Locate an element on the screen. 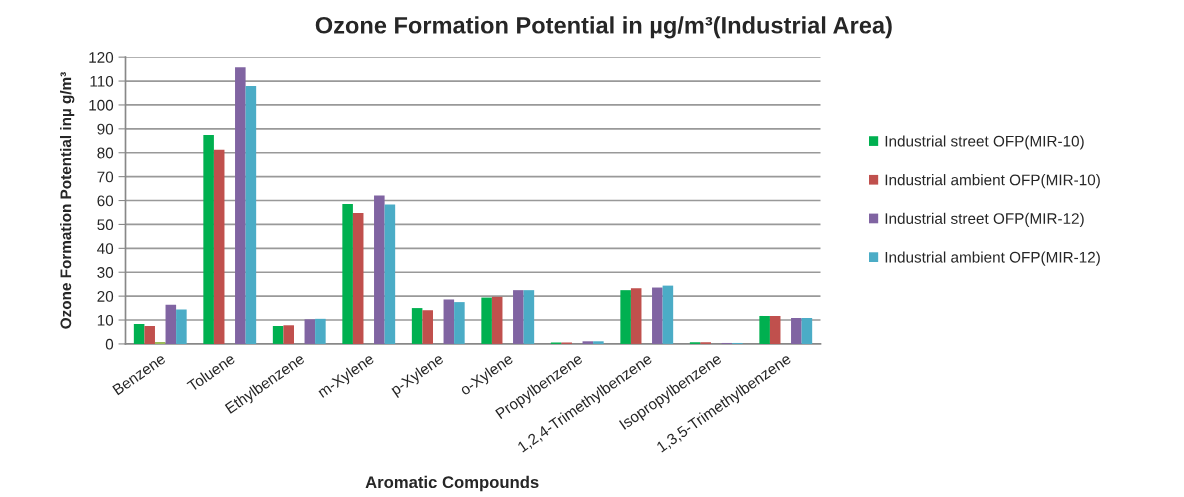 Image resolution: width=1184 pixels, height=497 pixels. x-axis-title: Aromatic Compounds is located at coordinates (452, 483).